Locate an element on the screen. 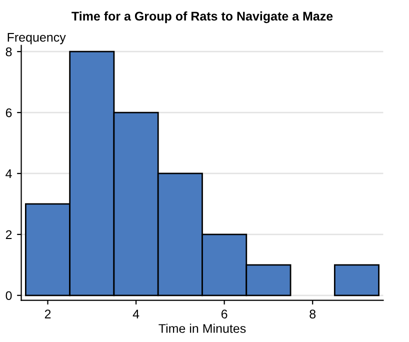  x-tick-label: 2 is located at coordinates (47, 314).